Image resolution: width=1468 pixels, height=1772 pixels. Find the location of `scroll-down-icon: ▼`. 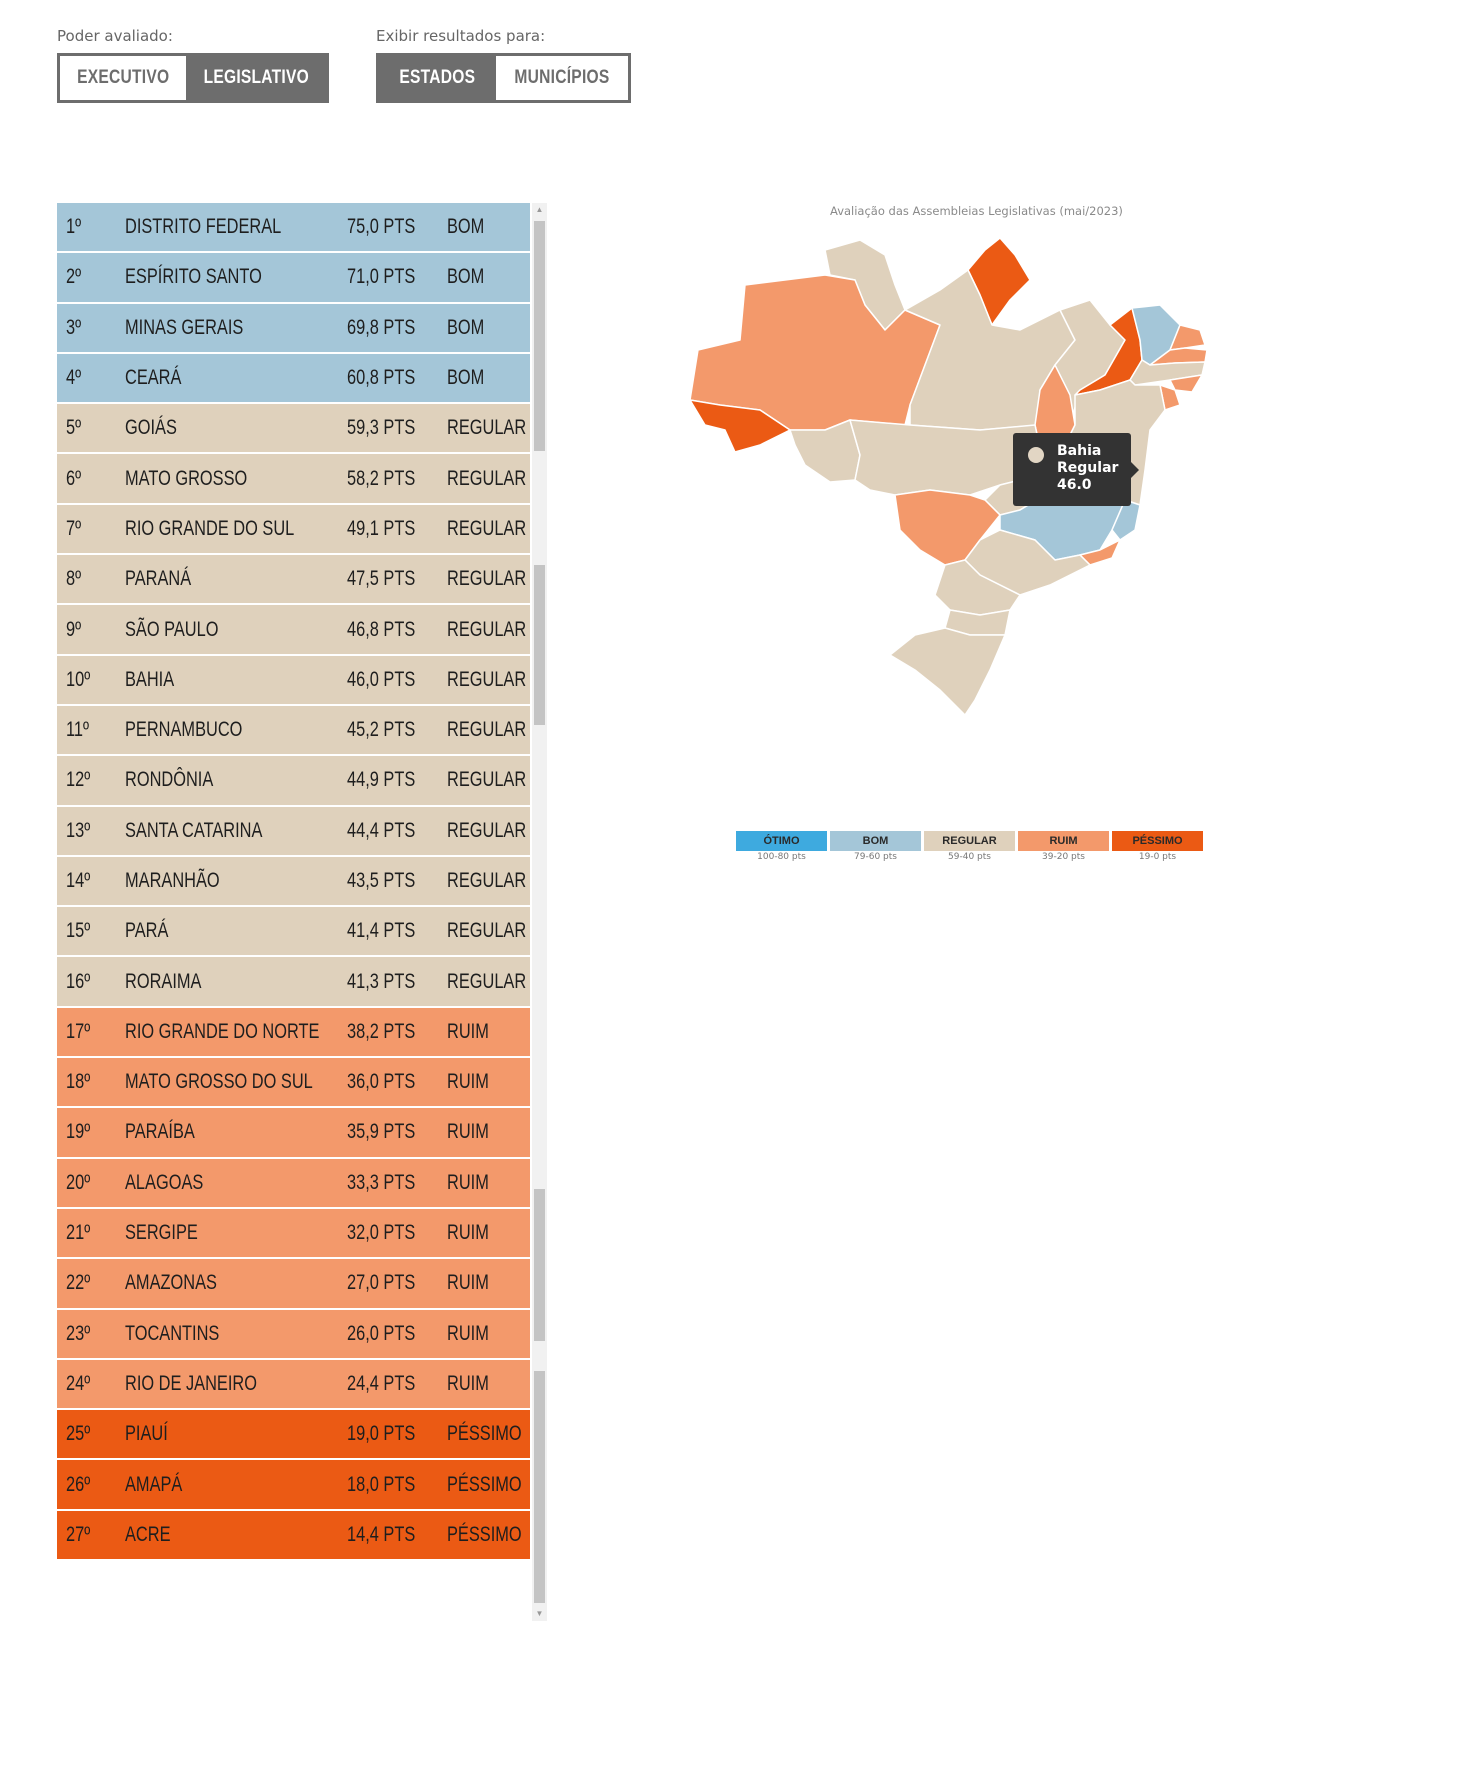

scroll-down-icon: ▼ is located at coordinates (539, 1613).